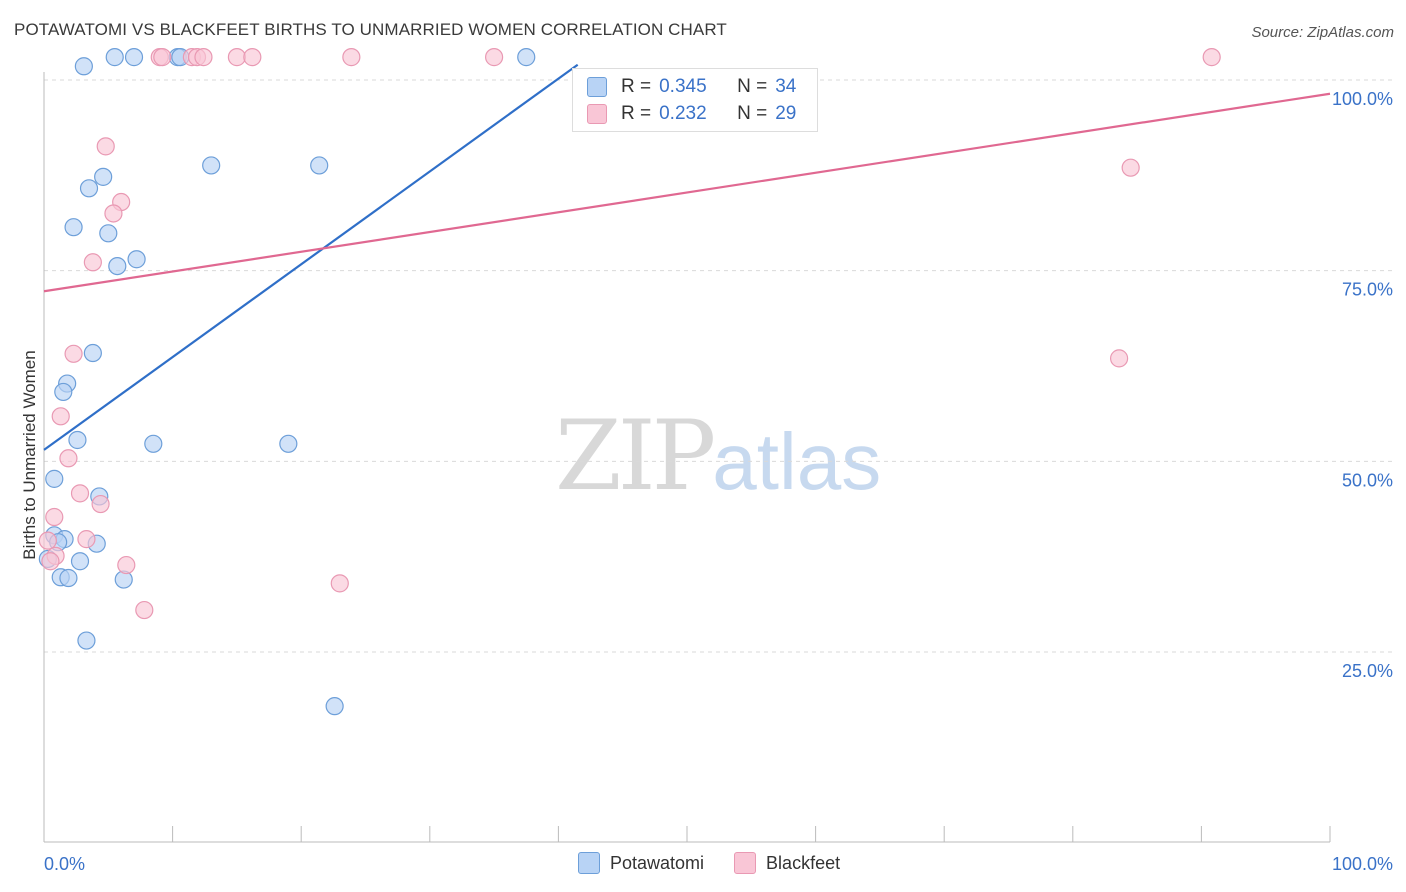 The width and height of the screenshot is (1406, 892). I want to click on y-tick-label-100: 100.0%, so click(1362, 99).